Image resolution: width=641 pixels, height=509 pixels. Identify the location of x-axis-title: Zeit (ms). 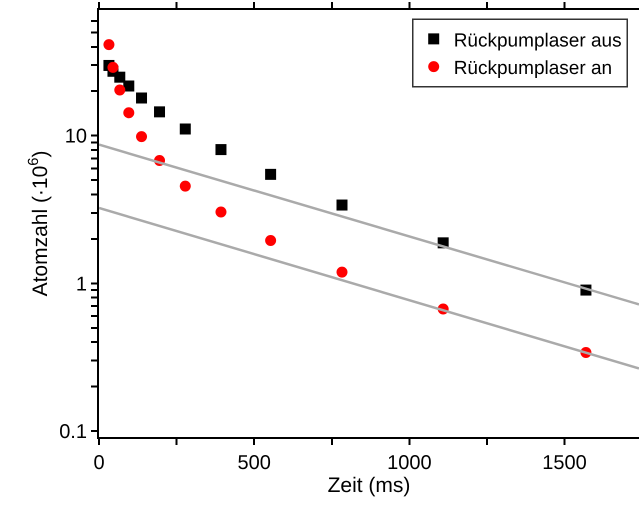
(369, 485).